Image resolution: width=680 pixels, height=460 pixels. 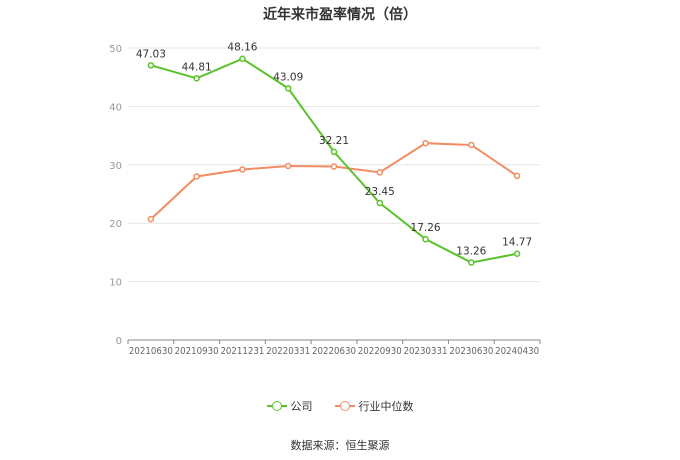 What do you see at coordinates (340, 445) in the screenshot?
I see `data-source-note: 数据来源：恒生聚源` at bounding box center [340, 445].